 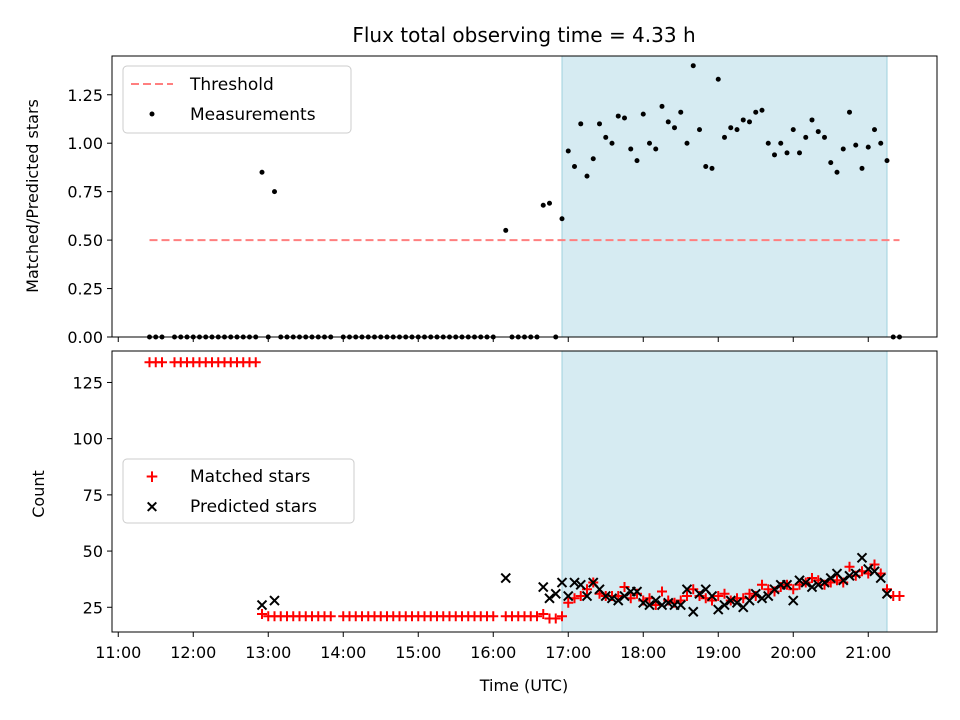 What do you see at coordinates (250, 477) in the screenshot?
I see `matched-legend-label: Matched stars` at bounding box center [250, 477].